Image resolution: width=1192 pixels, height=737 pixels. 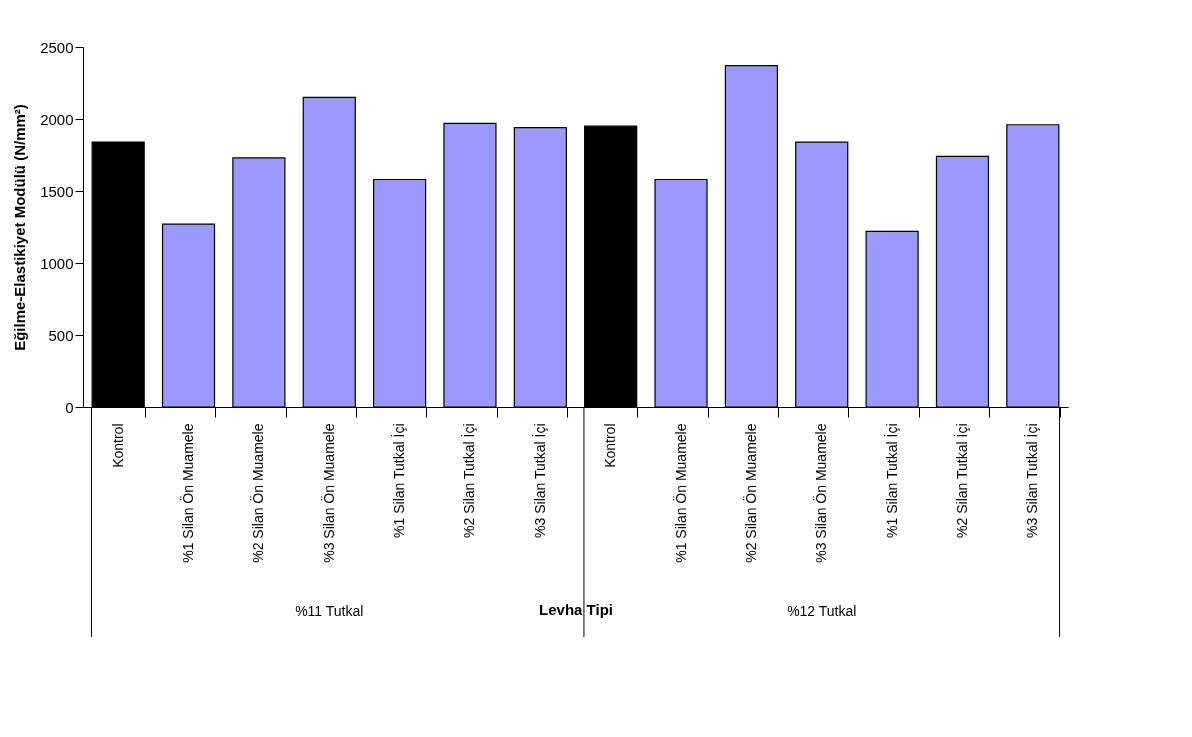 What do you see at coordinates (329, 611) in the screenshot?
I see `text: %11 Tutkal` at bounding box center [329, 611].